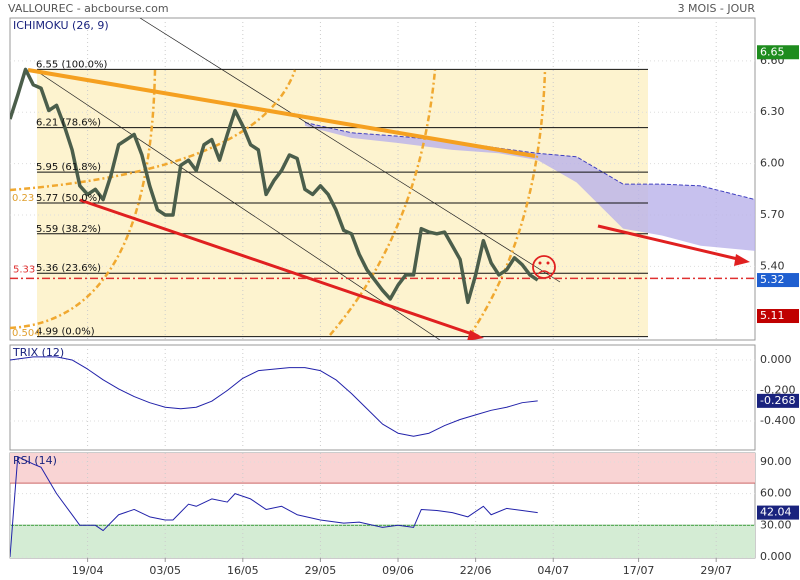 Image resolution: width=800 pixels, height=580 pixels. Describe the element at coordinates (68, 167) in the screenshot. I see `fib-label: 5.95 (61.8%)` at that location.